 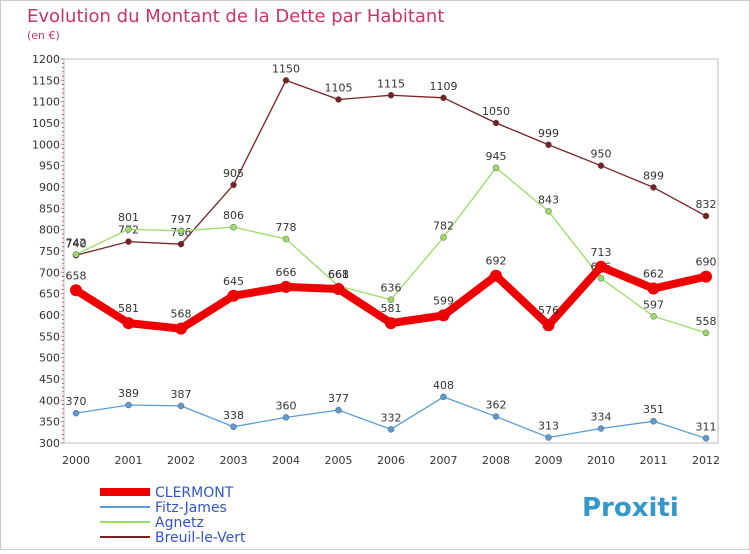 I want to click on y-tick-label: 850, so click(x=49, y=208).